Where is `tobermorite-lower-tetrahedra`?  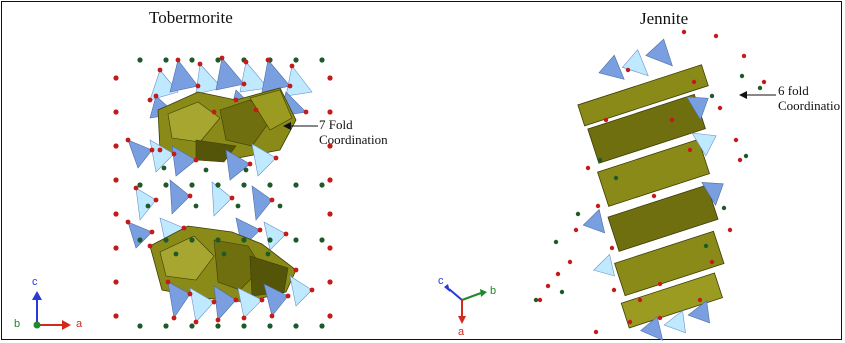 tobermorite-lower-tetrahedra is located at coordinates (240, 299).